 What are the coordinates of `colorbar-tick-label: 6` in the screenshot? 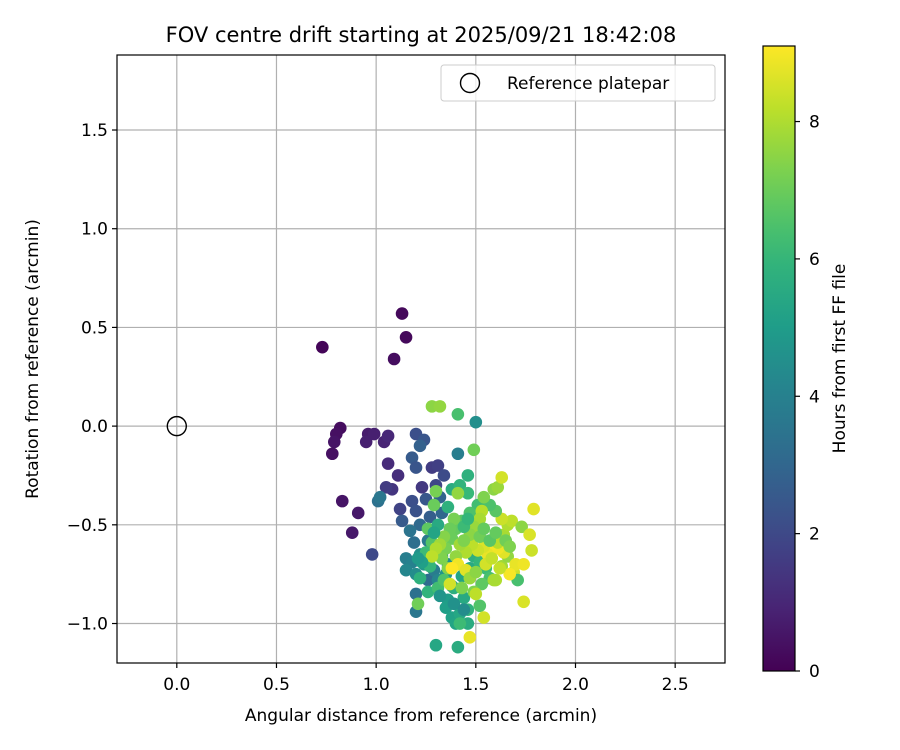 It's located at (814, 260).